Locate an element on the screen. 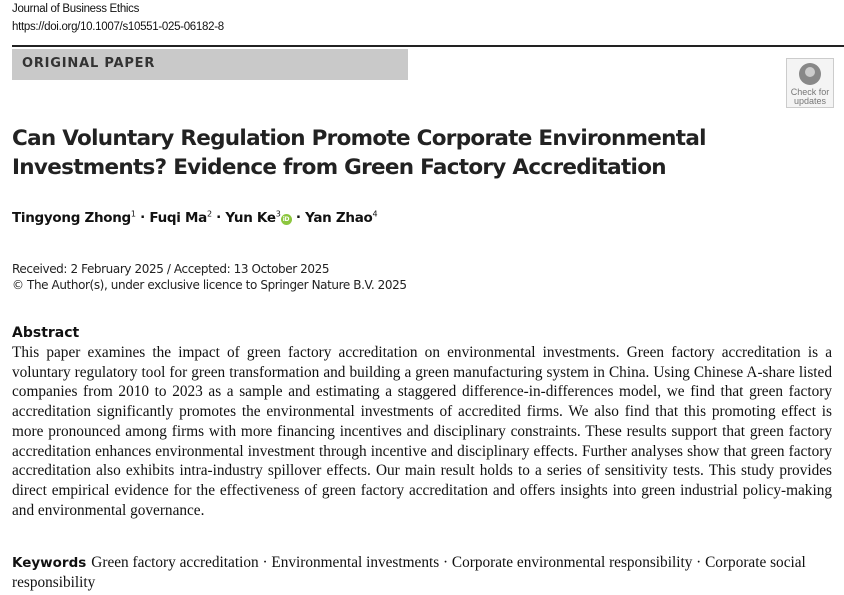 This screenshot has height=595, width=844. header-rule is located at coordinates (428, 46).